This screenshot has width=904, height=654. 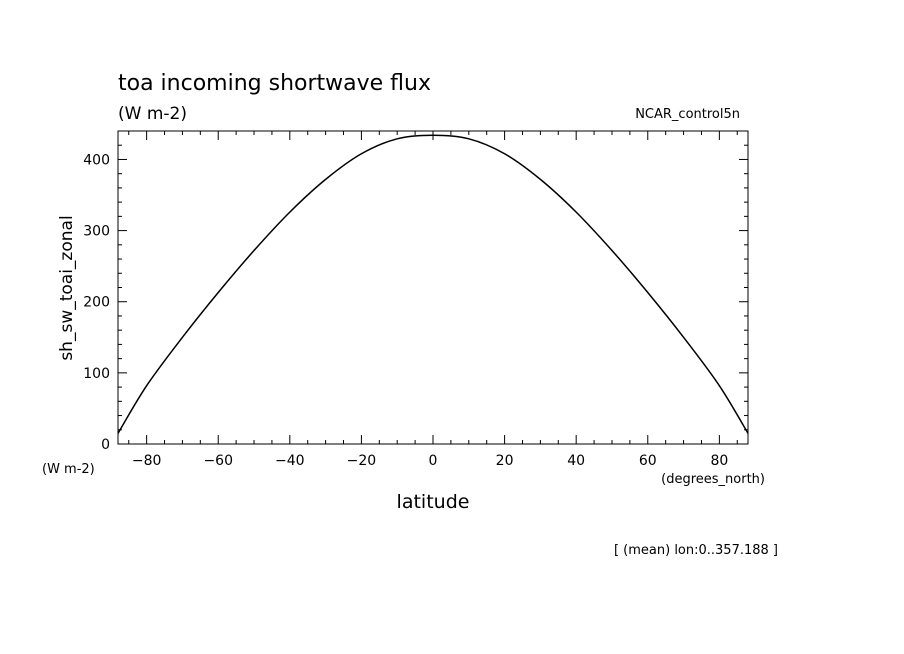 I want to click on x-tick-label: −60, so click(x=218, y=461).